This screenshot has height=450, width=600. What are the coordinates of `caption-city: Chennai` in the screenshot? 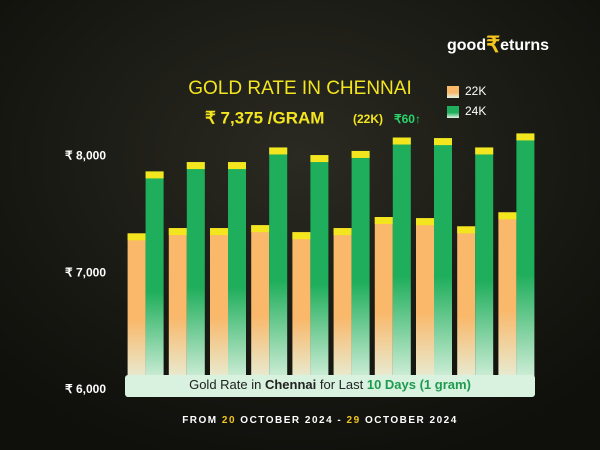 It's located at (290, 384).